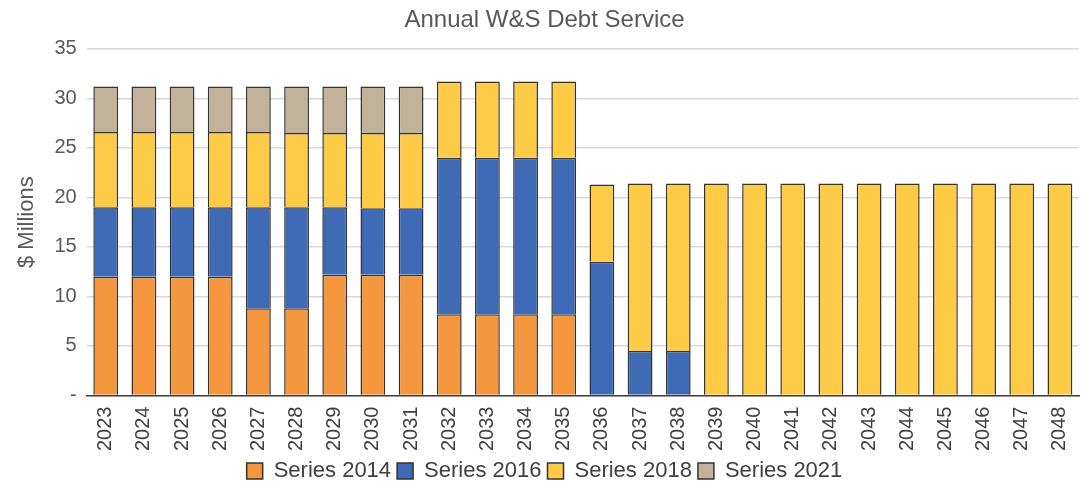 Image resolution: width=1089 pixels, height=492 pixels. Describe the element at coordinates (65, 195) in the screenshot. I see `y-tick-label: 20` at that location.